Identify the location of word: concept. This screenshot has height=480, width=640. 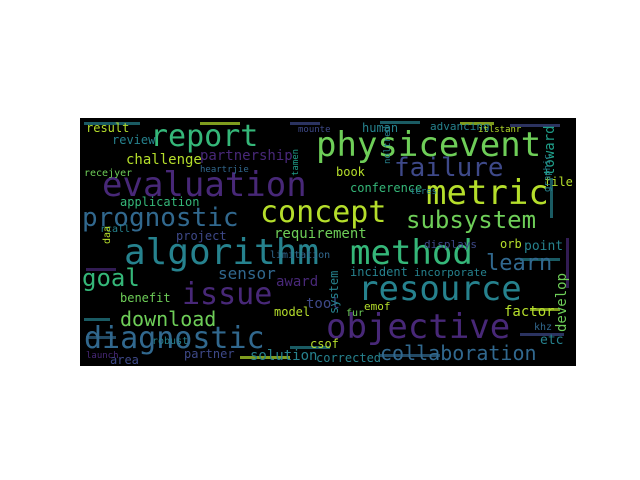
(323, 212).